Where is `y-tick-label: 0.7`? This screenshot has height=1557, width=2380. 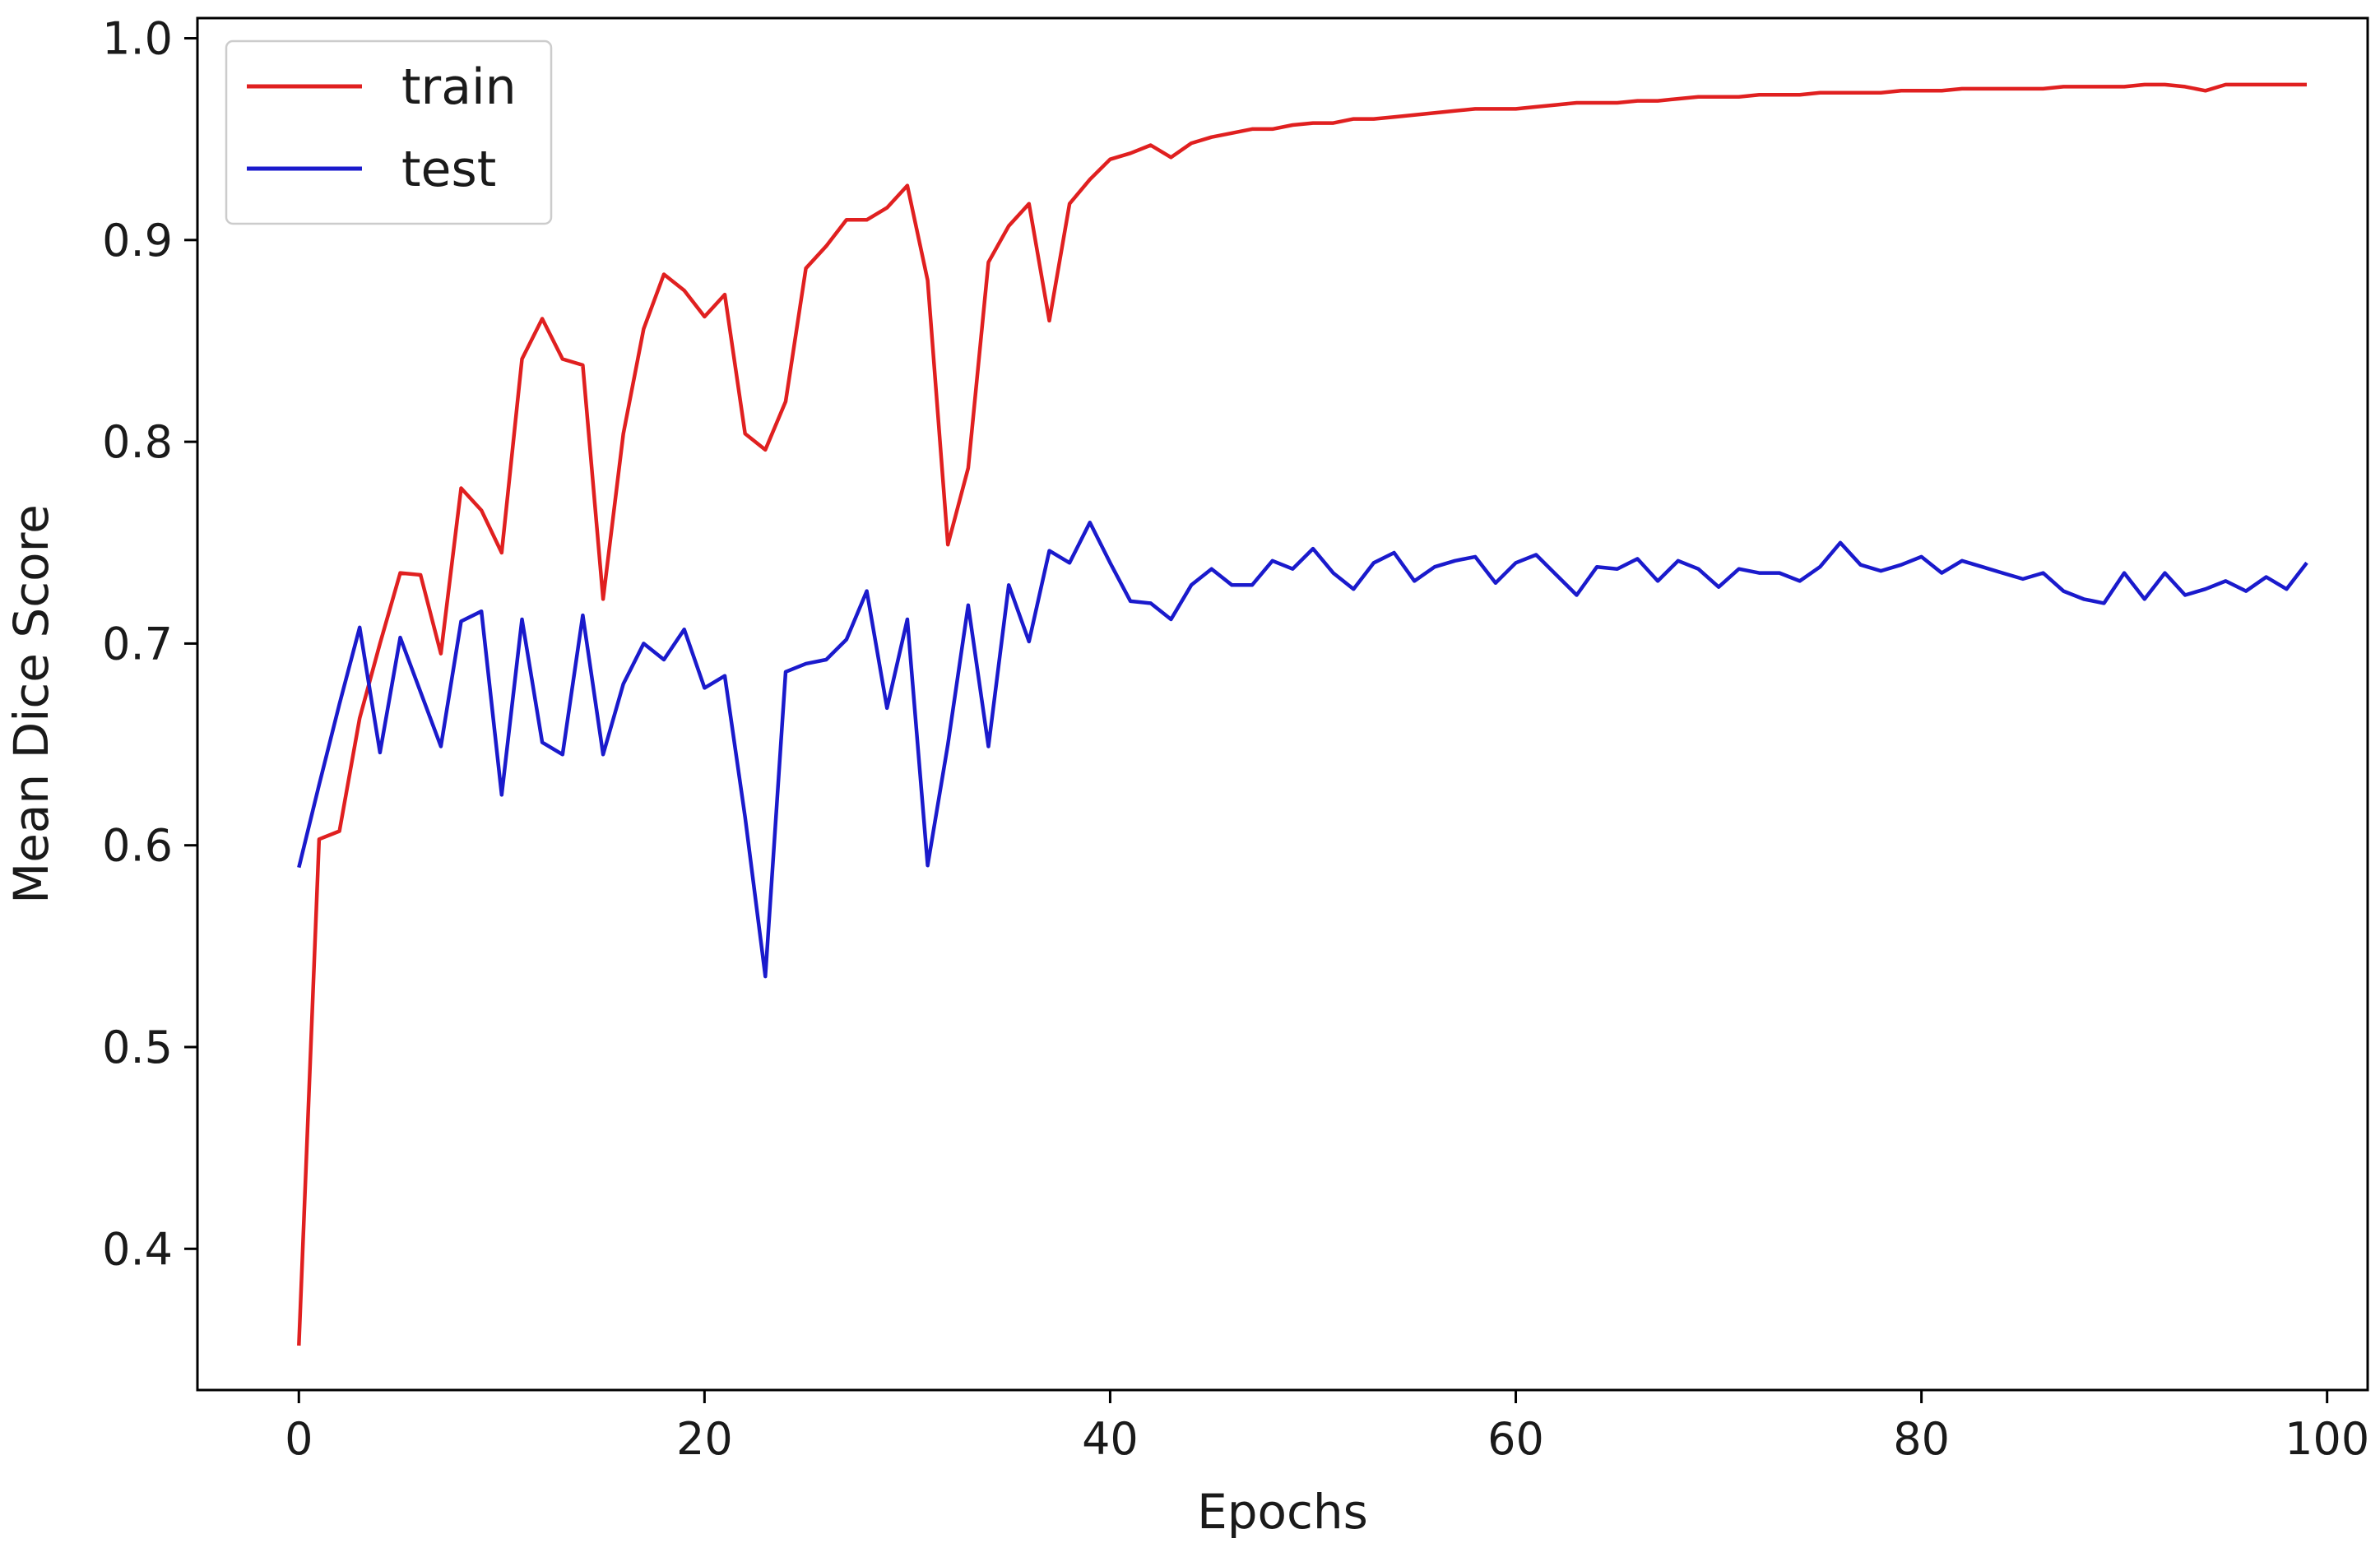
y-tick-label: 0.7 is located at coordinates (137, 644).